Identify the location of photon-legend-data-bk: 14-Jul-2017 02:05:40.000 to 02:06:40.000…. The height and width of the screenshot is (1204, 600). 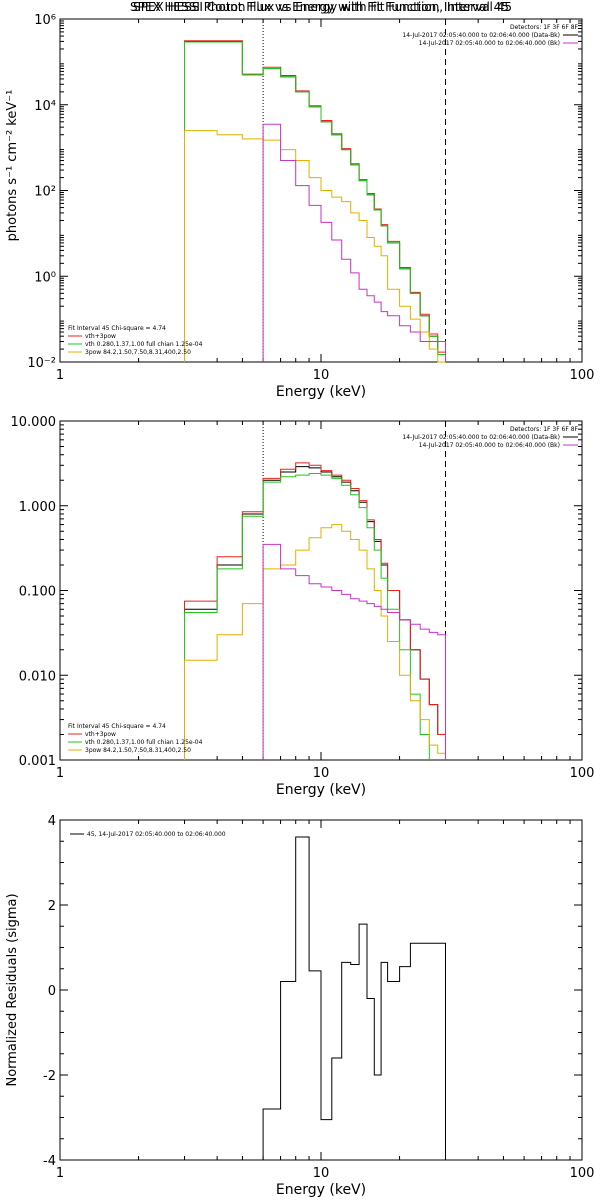
(481, 35).